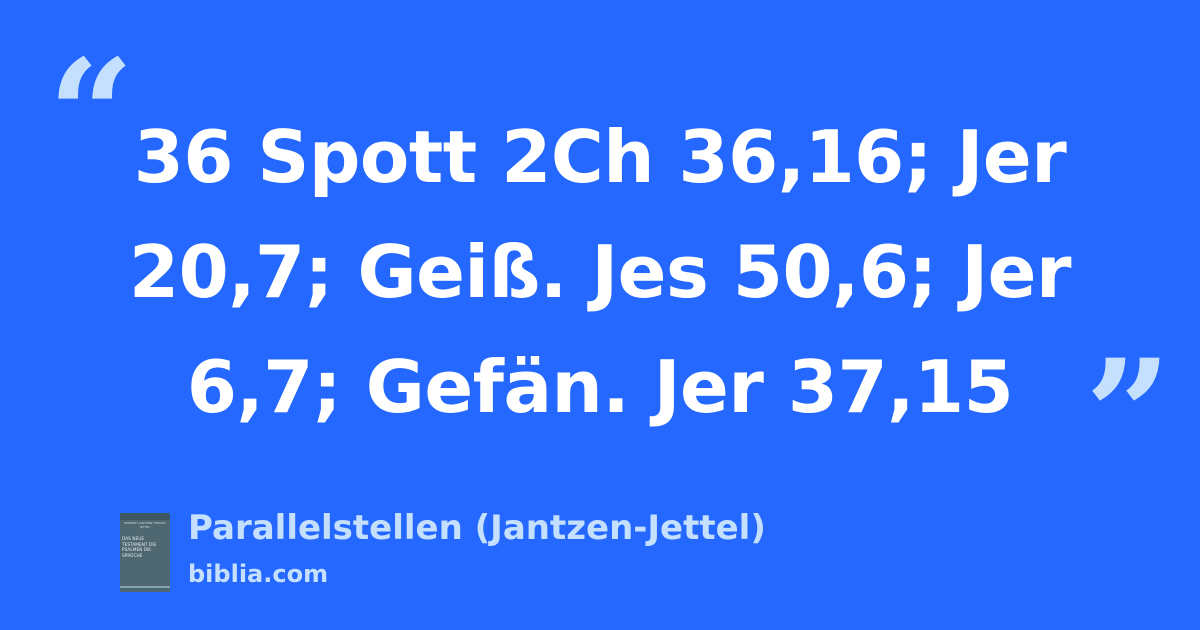 This screenshot has height=630, width=1200. Describe the element at coordinates (145, 587) in the screenshot. I see `book-cover-stripe` at that location.